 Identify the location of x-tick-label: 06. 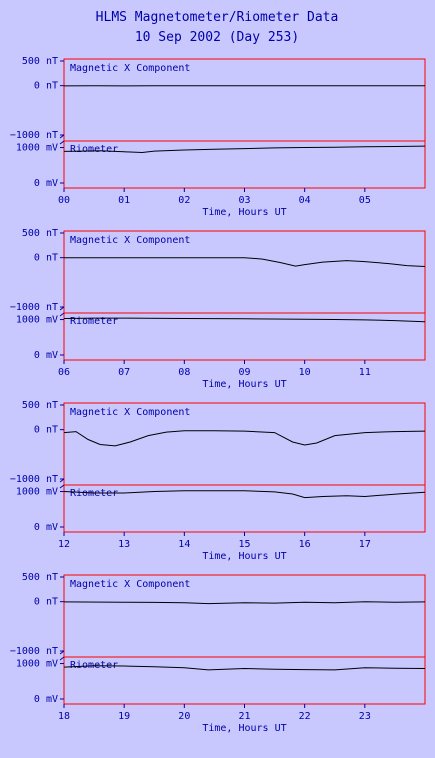
(64, 372).